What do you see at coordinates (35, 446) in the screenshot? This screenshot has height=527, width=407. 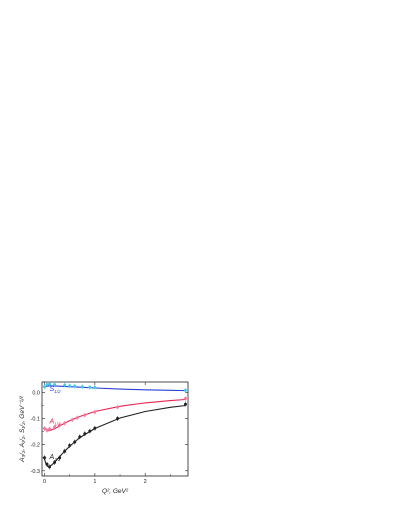 I see `y-tick-label: -0.2` at bounding box center [35, 446].